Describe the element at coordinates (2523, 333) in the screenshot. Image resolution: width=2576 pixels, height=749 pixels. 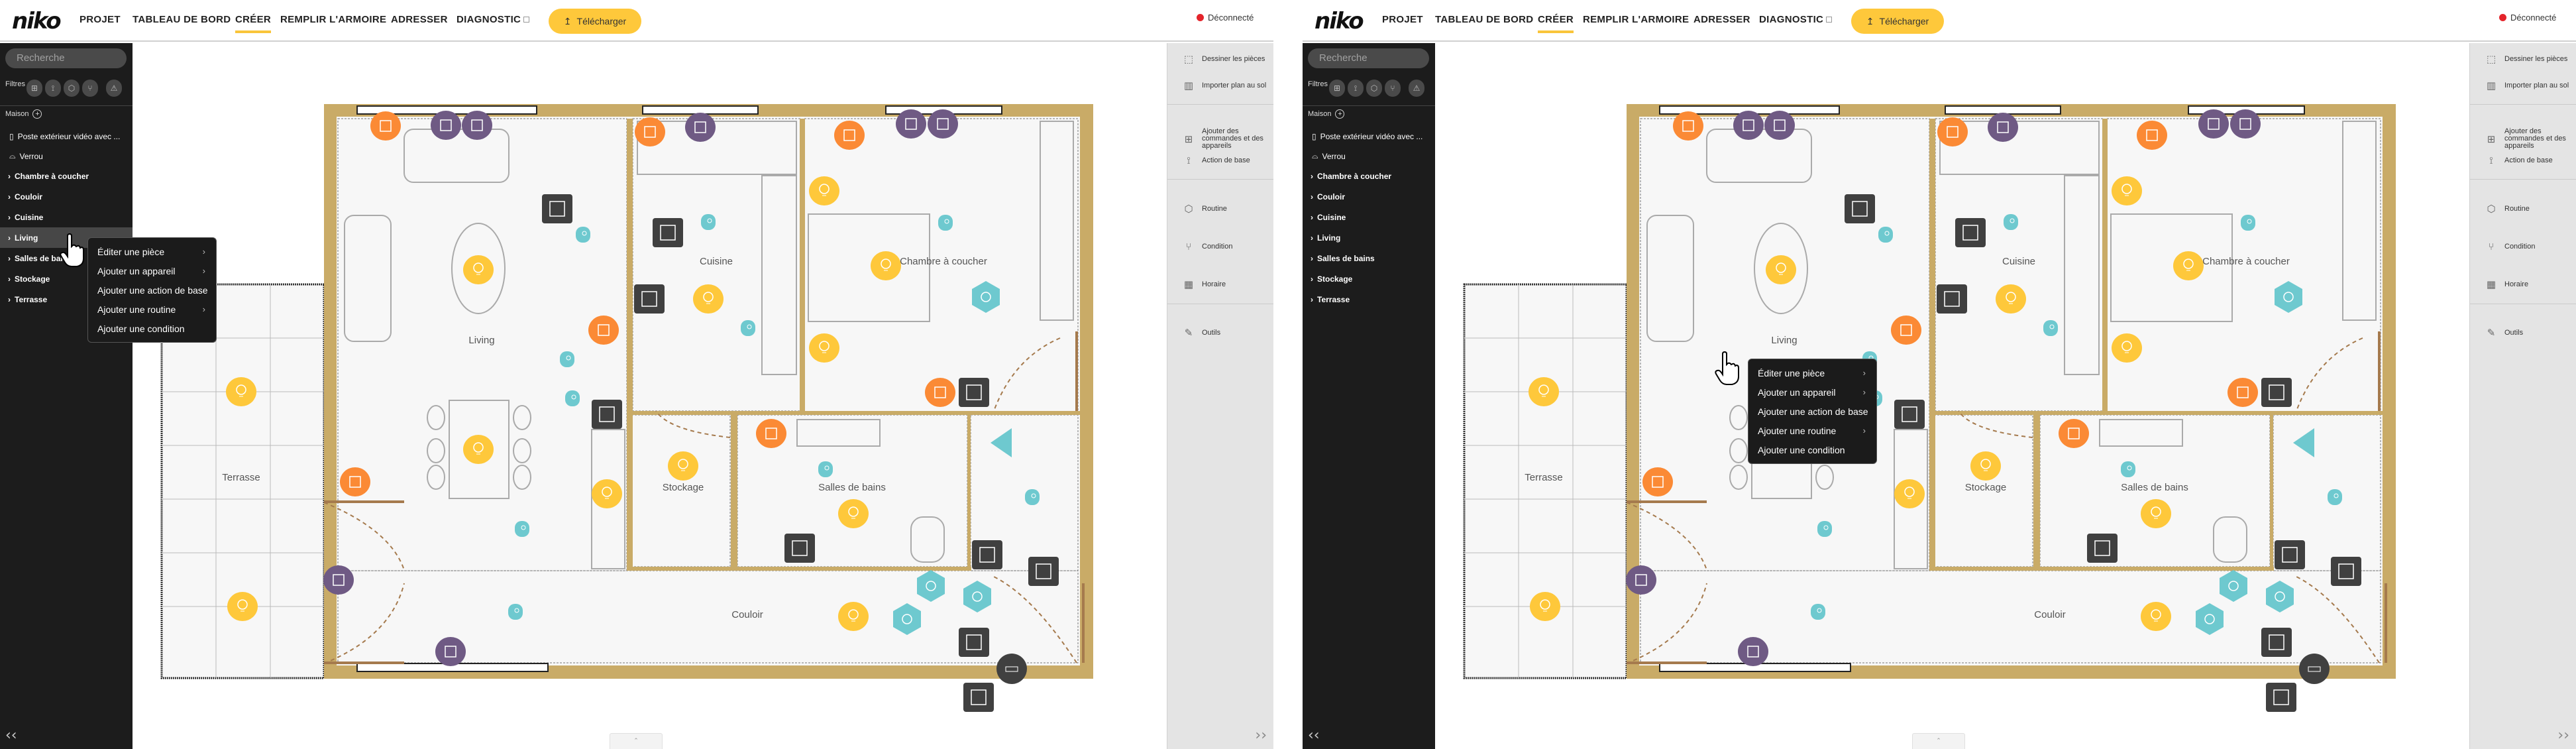
I see `tool-tools: ✎ Outils` at that location.